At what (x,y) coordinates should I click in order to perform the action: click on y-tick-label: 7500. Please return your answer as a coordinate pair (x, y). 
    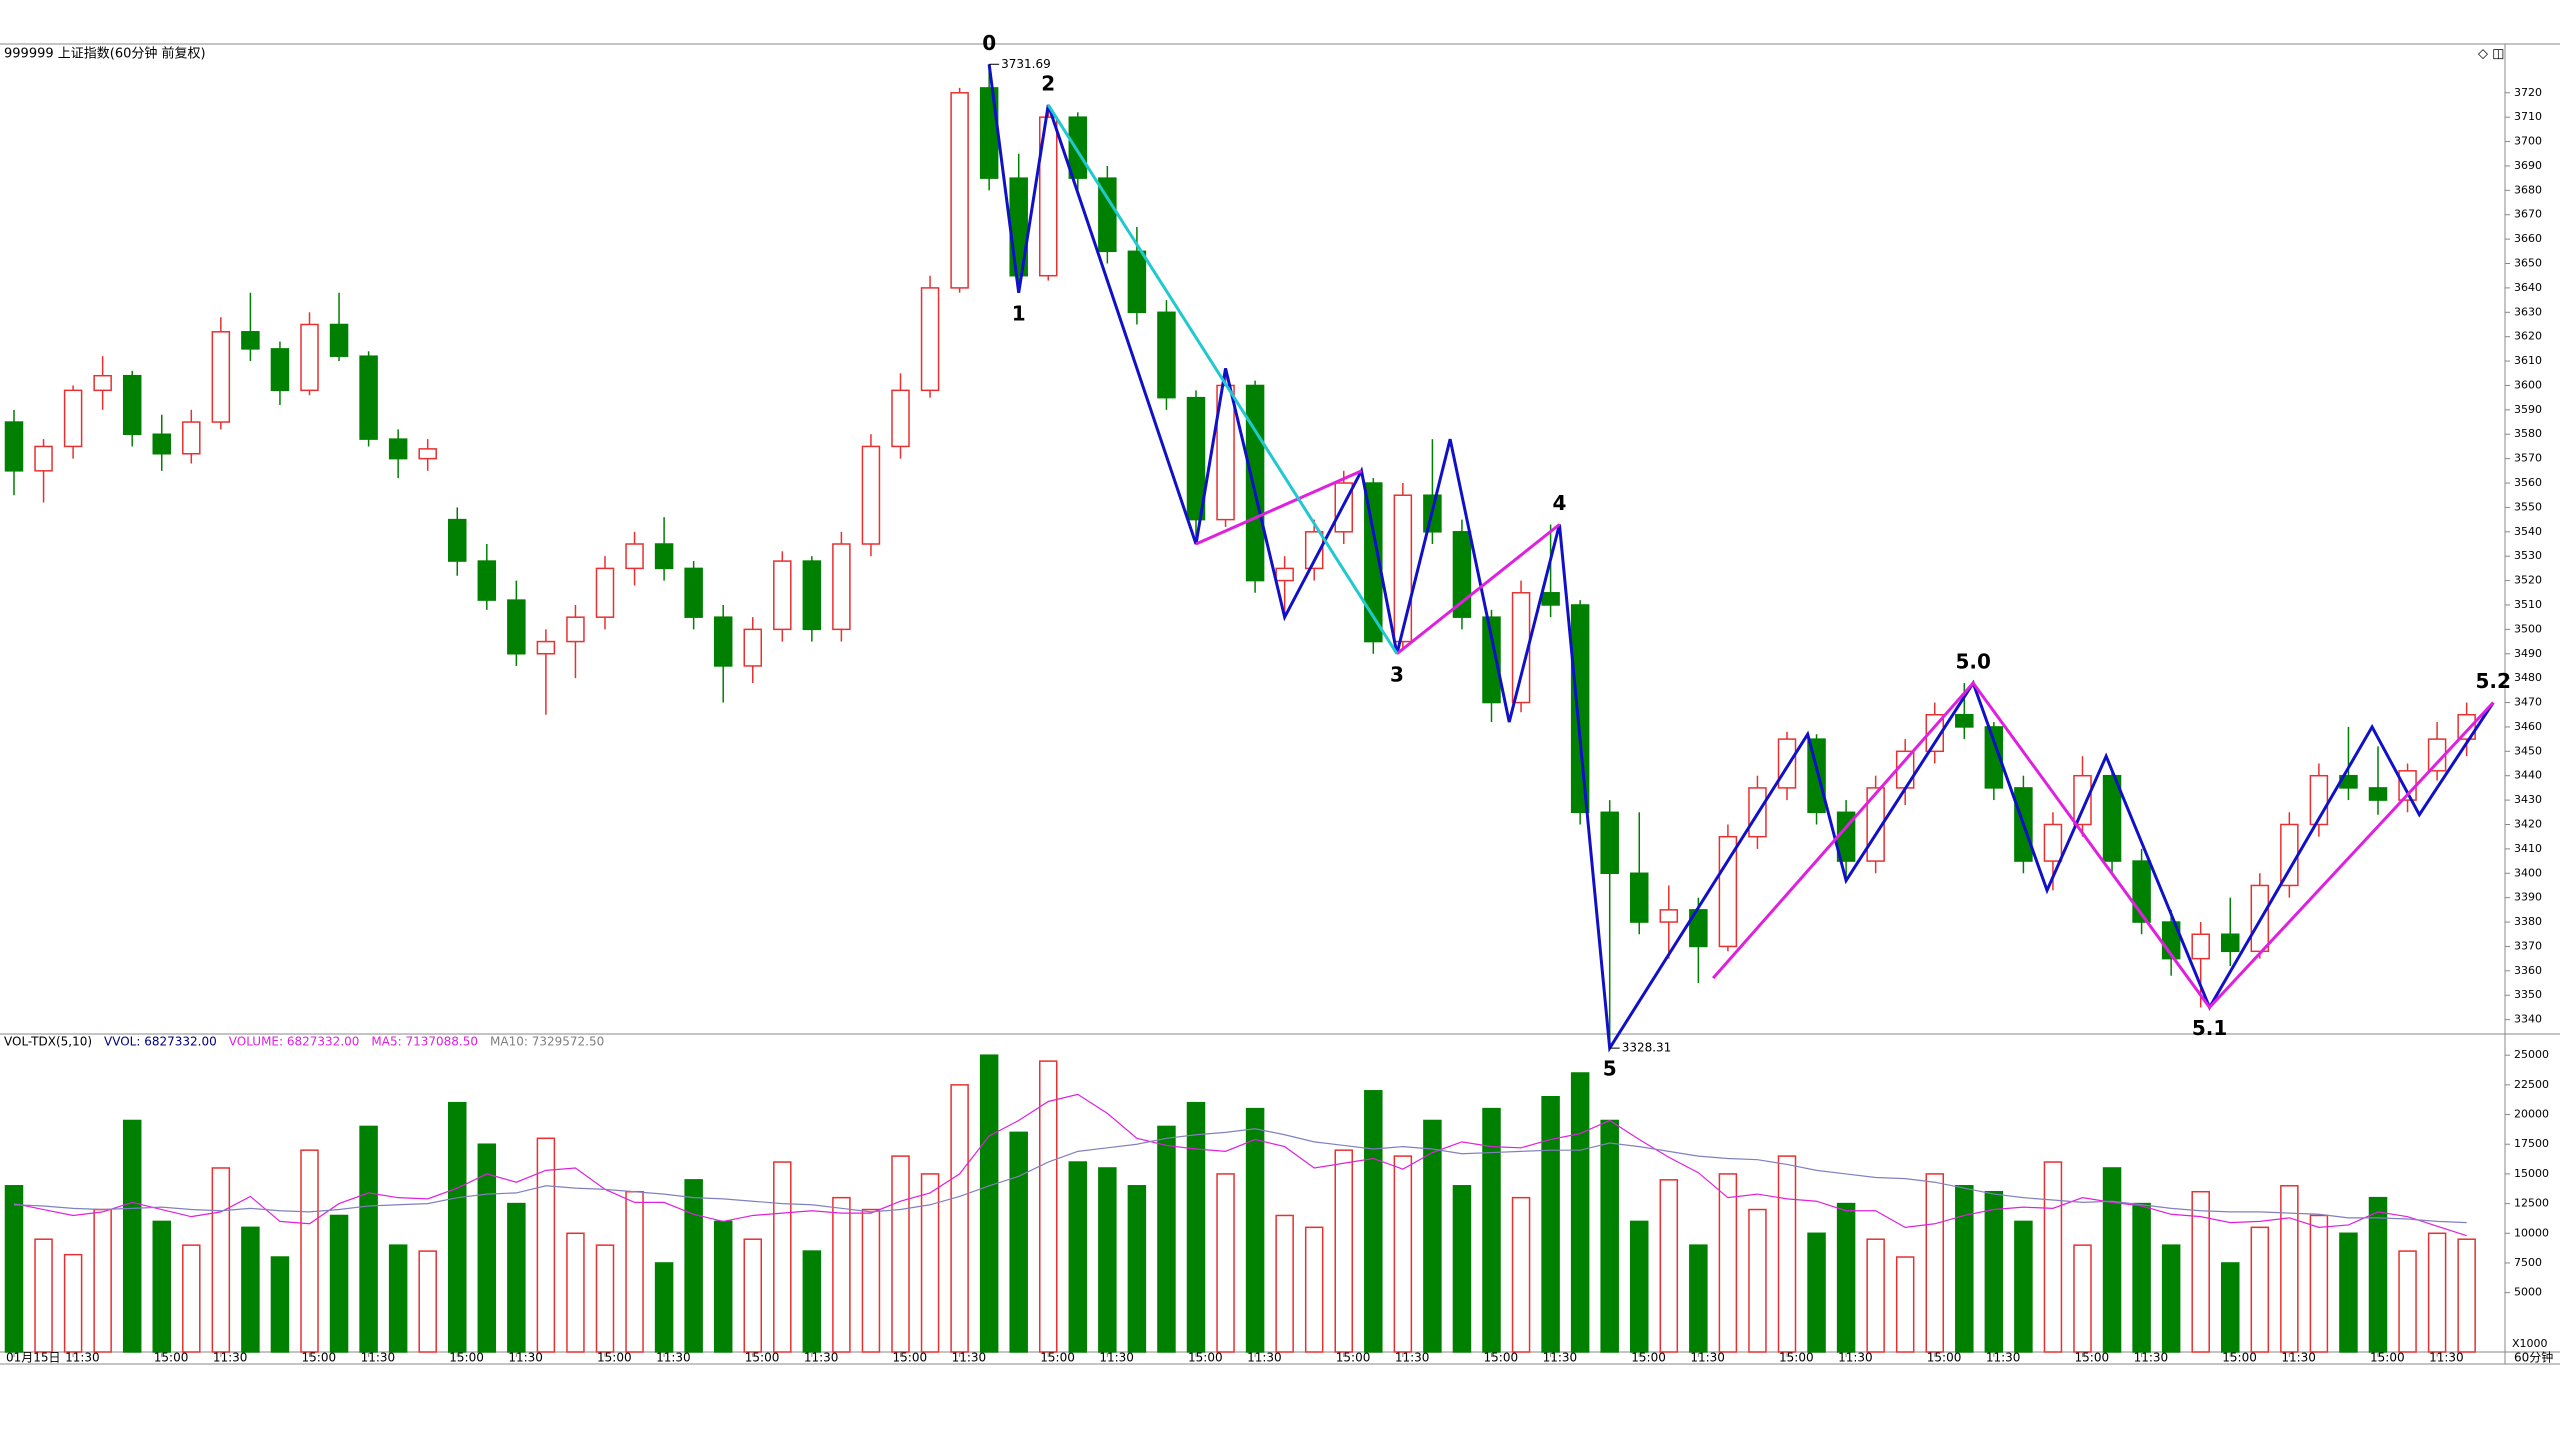
    Looking at the image, I should click on (2528, 1262).